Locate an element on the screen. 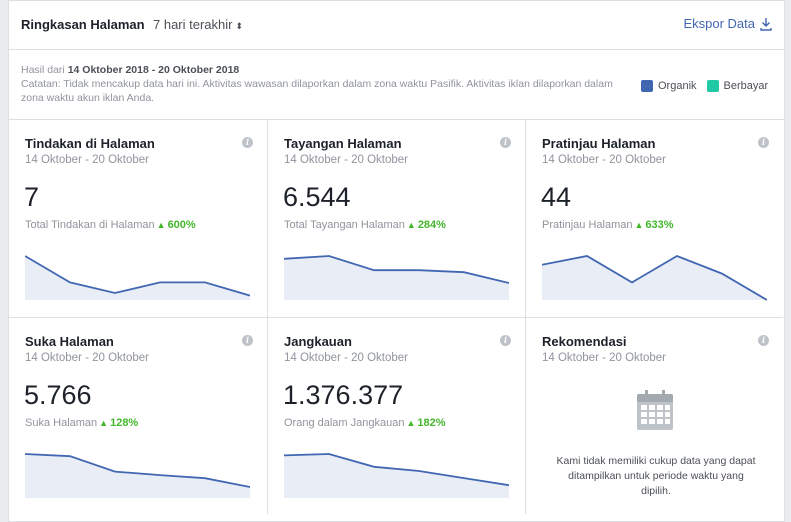 The width and height of the screenshot is (791, 522). card-sub-label: Pratinjau Halaman is located at coordinates (587, 225).